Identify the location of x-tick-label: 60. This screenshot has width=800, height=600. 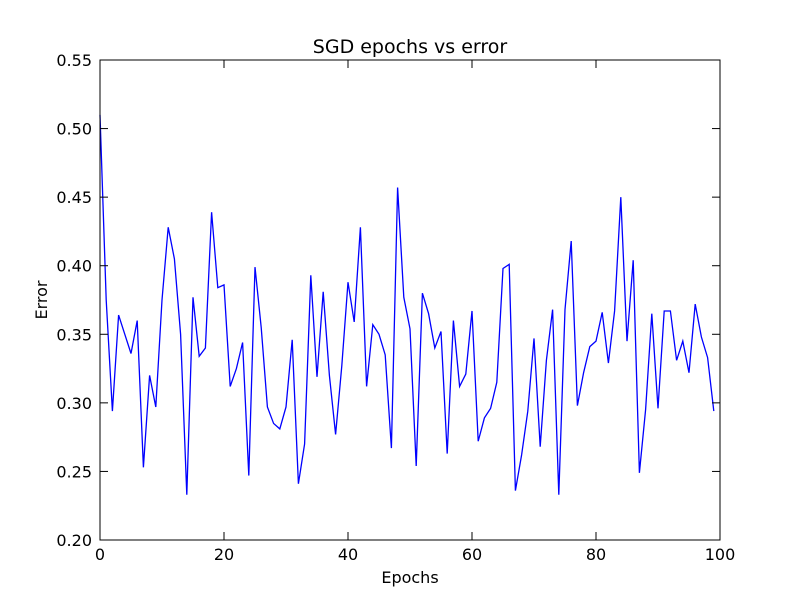
(472, 554).